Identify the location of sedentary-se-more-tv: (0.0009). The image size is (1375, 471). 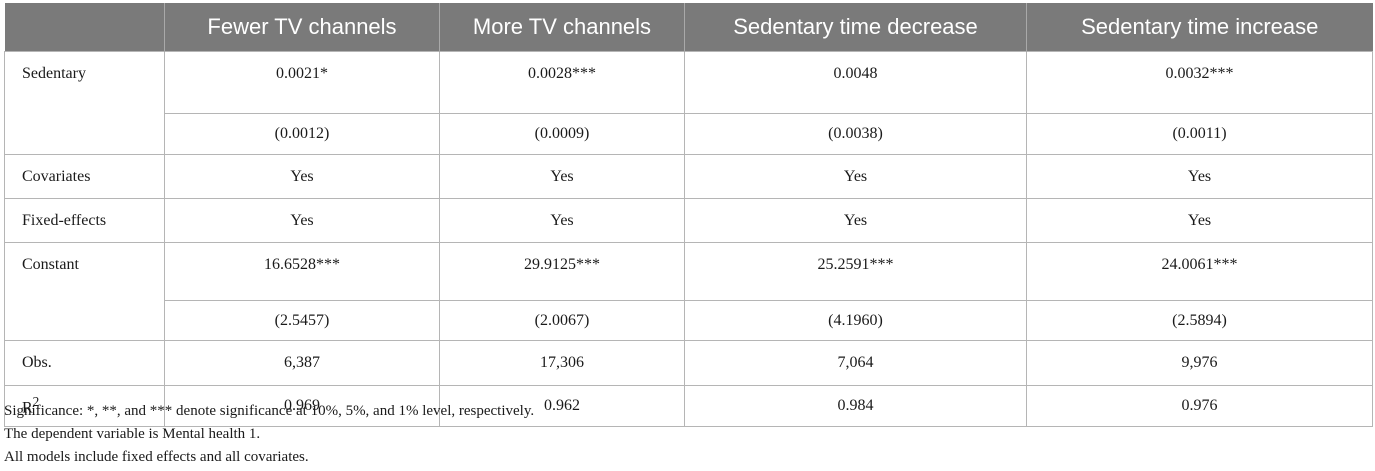
(562, 134).